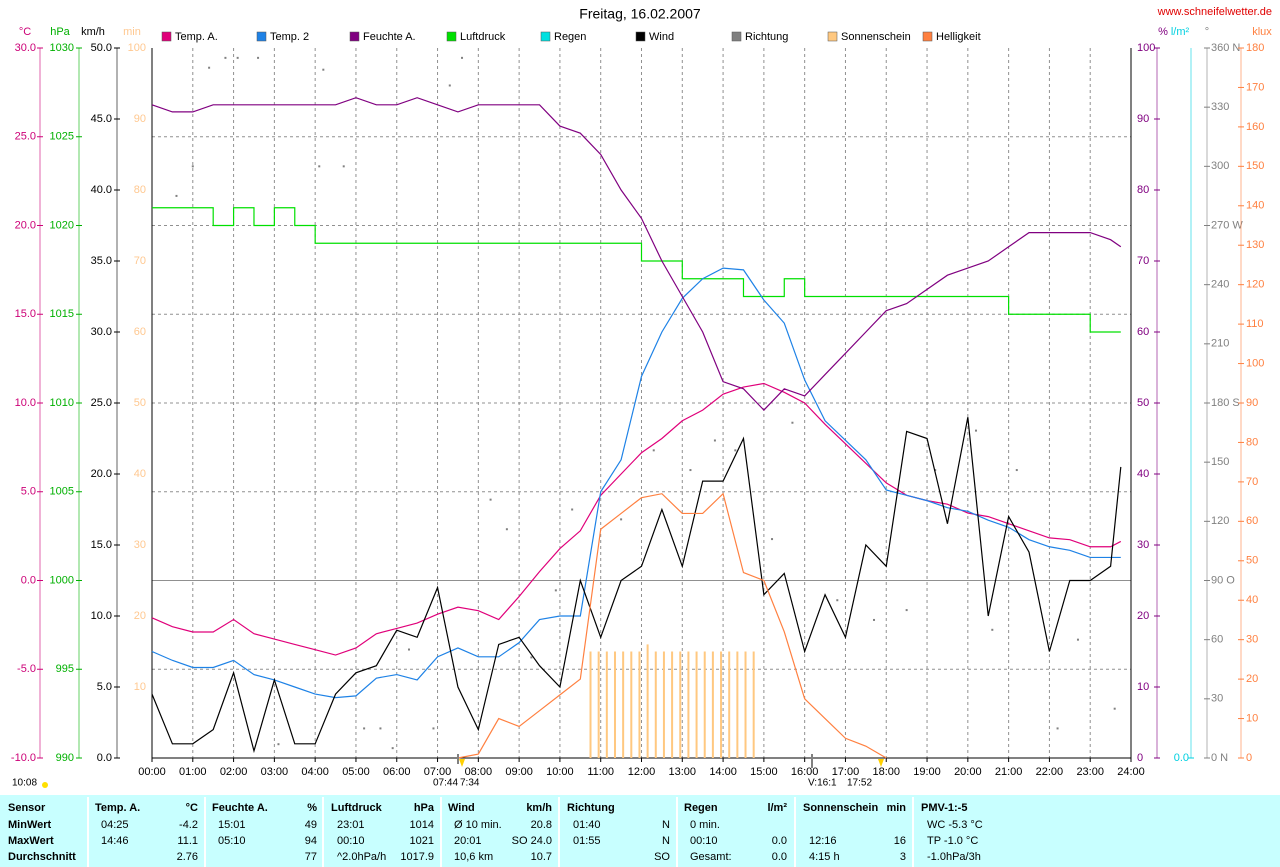 The image size is (1280, 867). I want to click on table-cell: -4.2, so click(188, 825).